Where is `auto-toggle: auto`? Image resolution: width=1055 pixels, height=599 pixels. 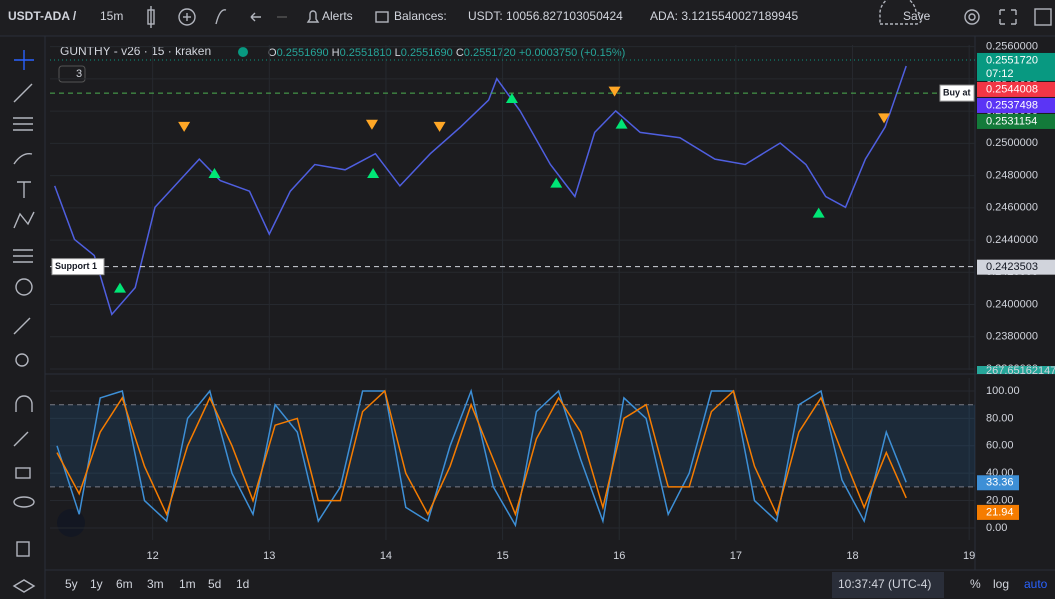
auto-toggle: auto is located at coordinates (1036, 584).